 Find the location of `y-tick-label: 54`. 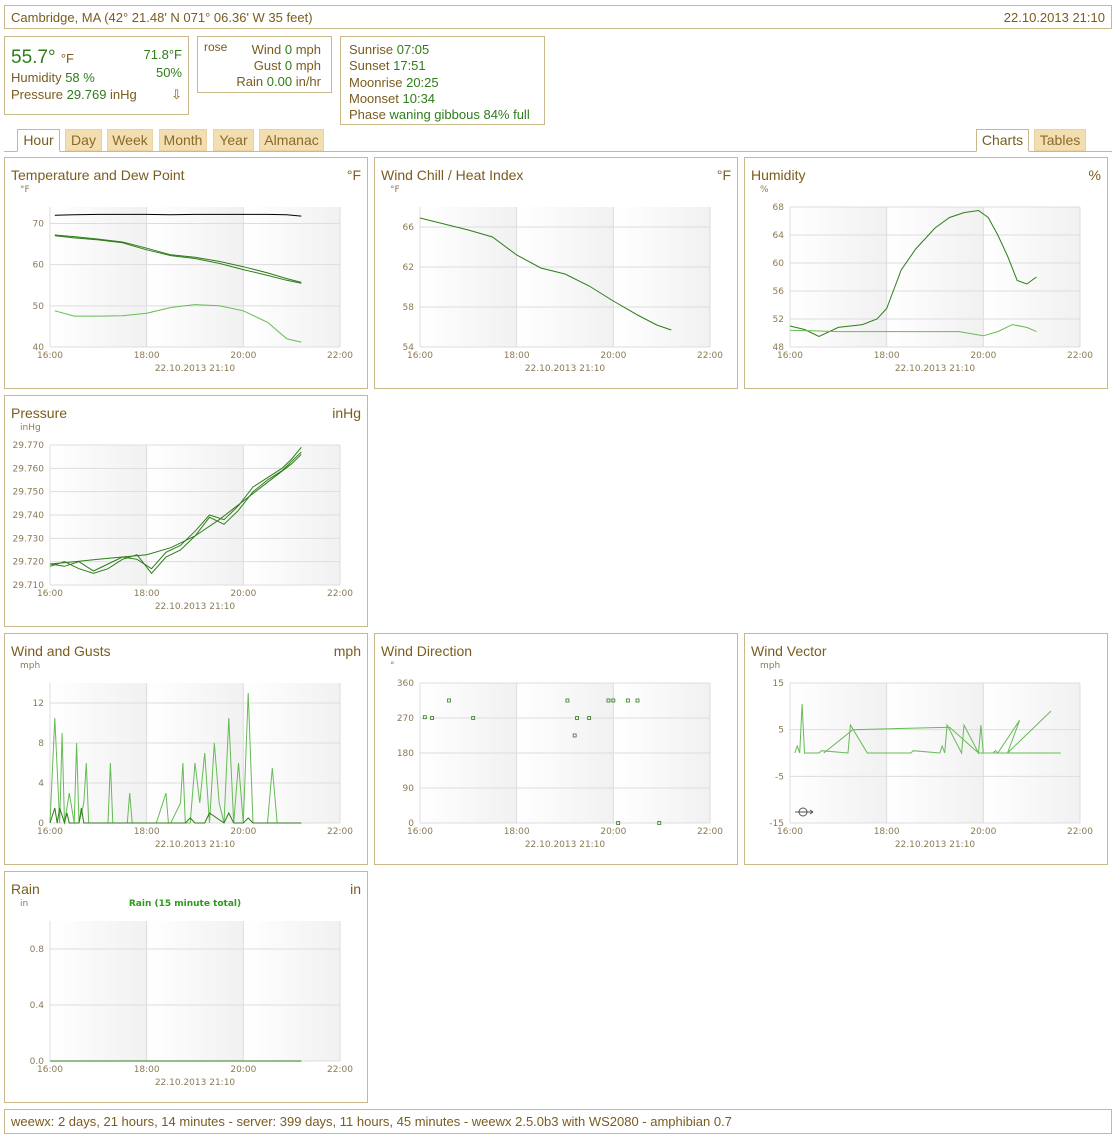

y-tick-label: 54 is located at coordinates (409, 348).